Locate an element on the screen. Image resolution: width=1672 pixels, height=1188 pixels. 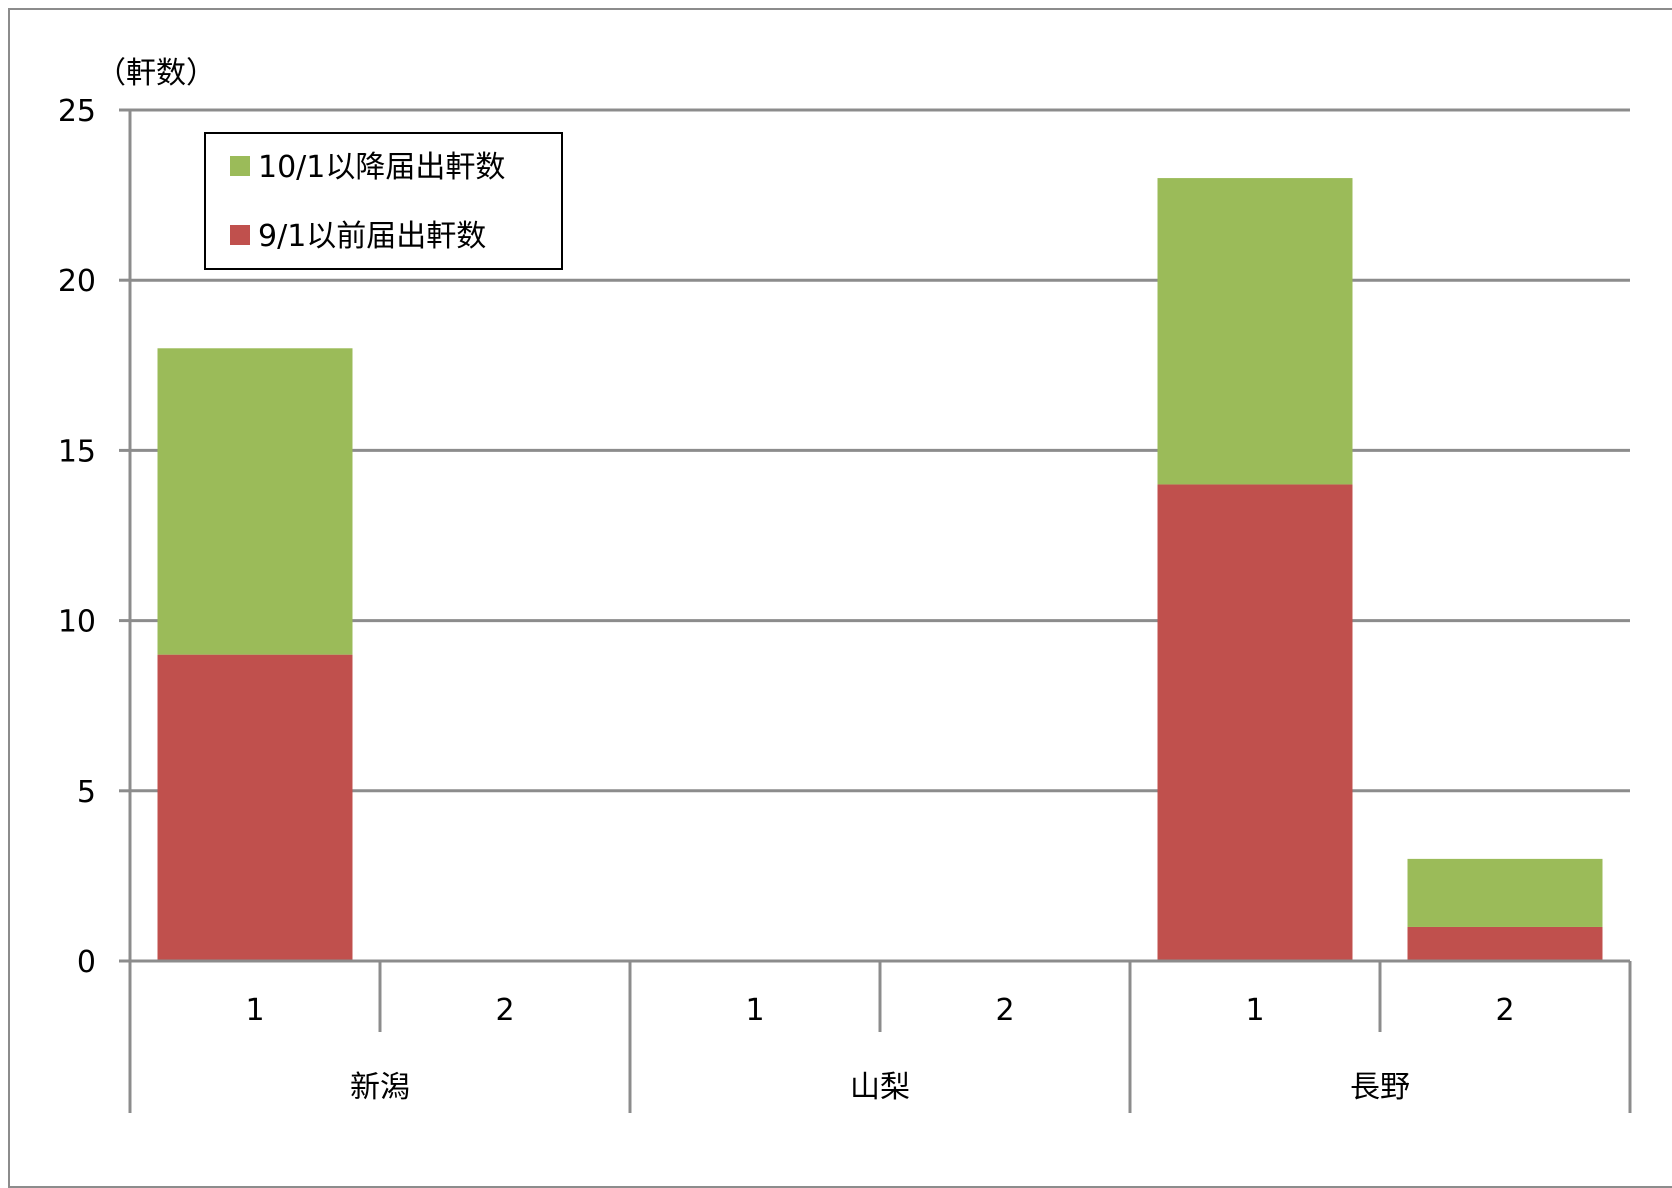
y-tick-label: 5 is located at coordinates (86, 792).